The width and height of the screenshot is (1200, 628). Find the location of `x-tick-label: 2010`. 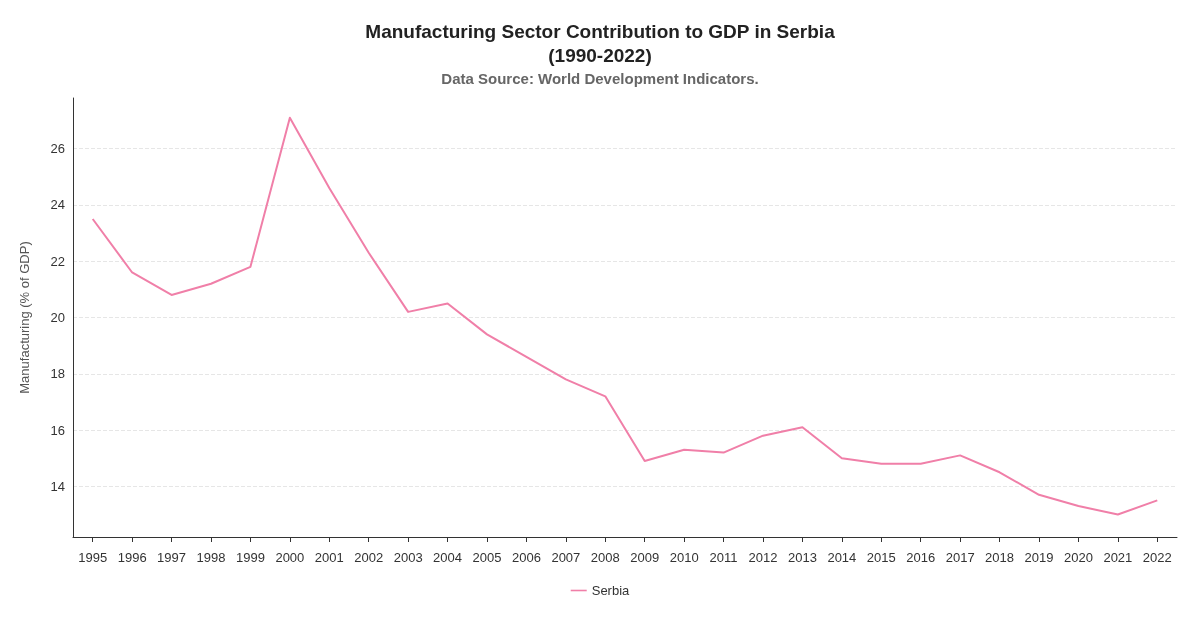

x-tick-label: 2010 is located at coordinates (684, 557).